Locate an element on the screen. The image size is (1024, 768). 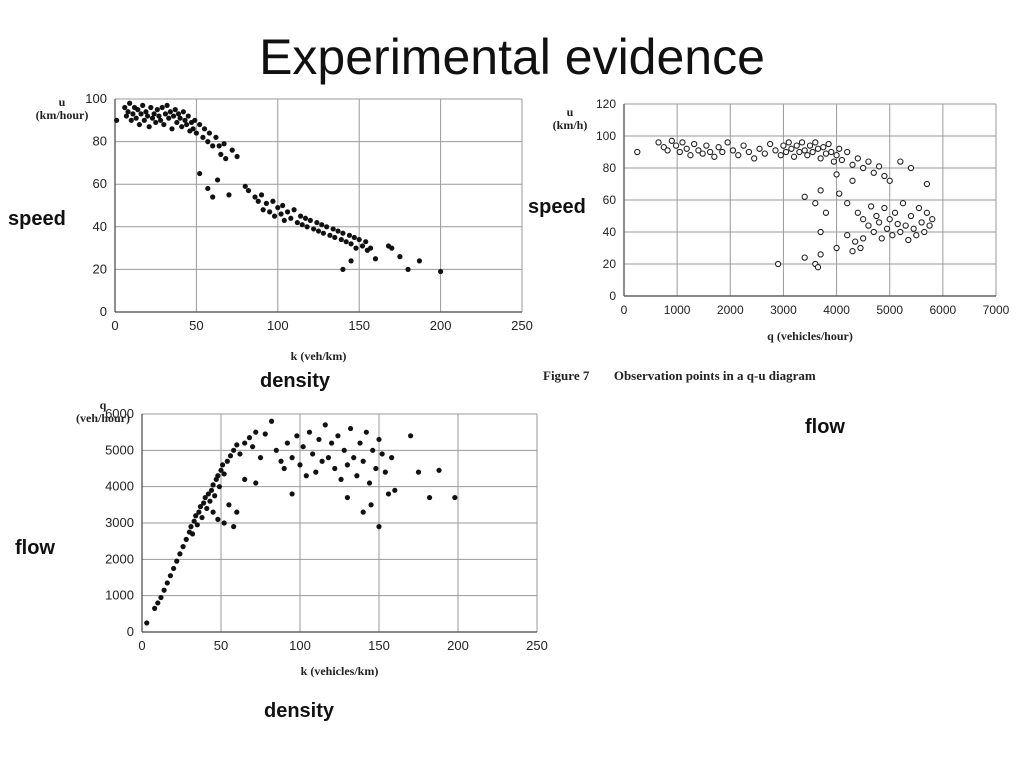
y-axis-title: q is located at coordinates (103, 405).